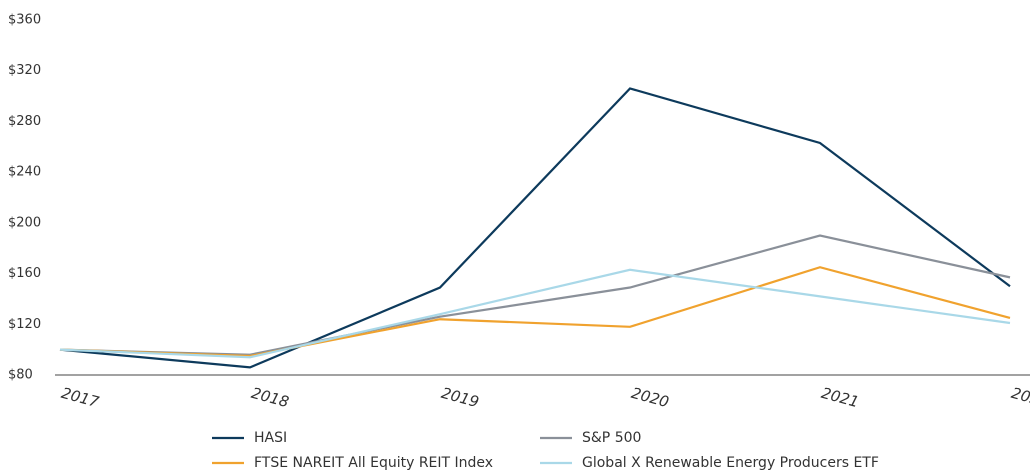 This screenshot has width=1030, height=475. I want to click on y-tick-label: $120, so click(24, 324).